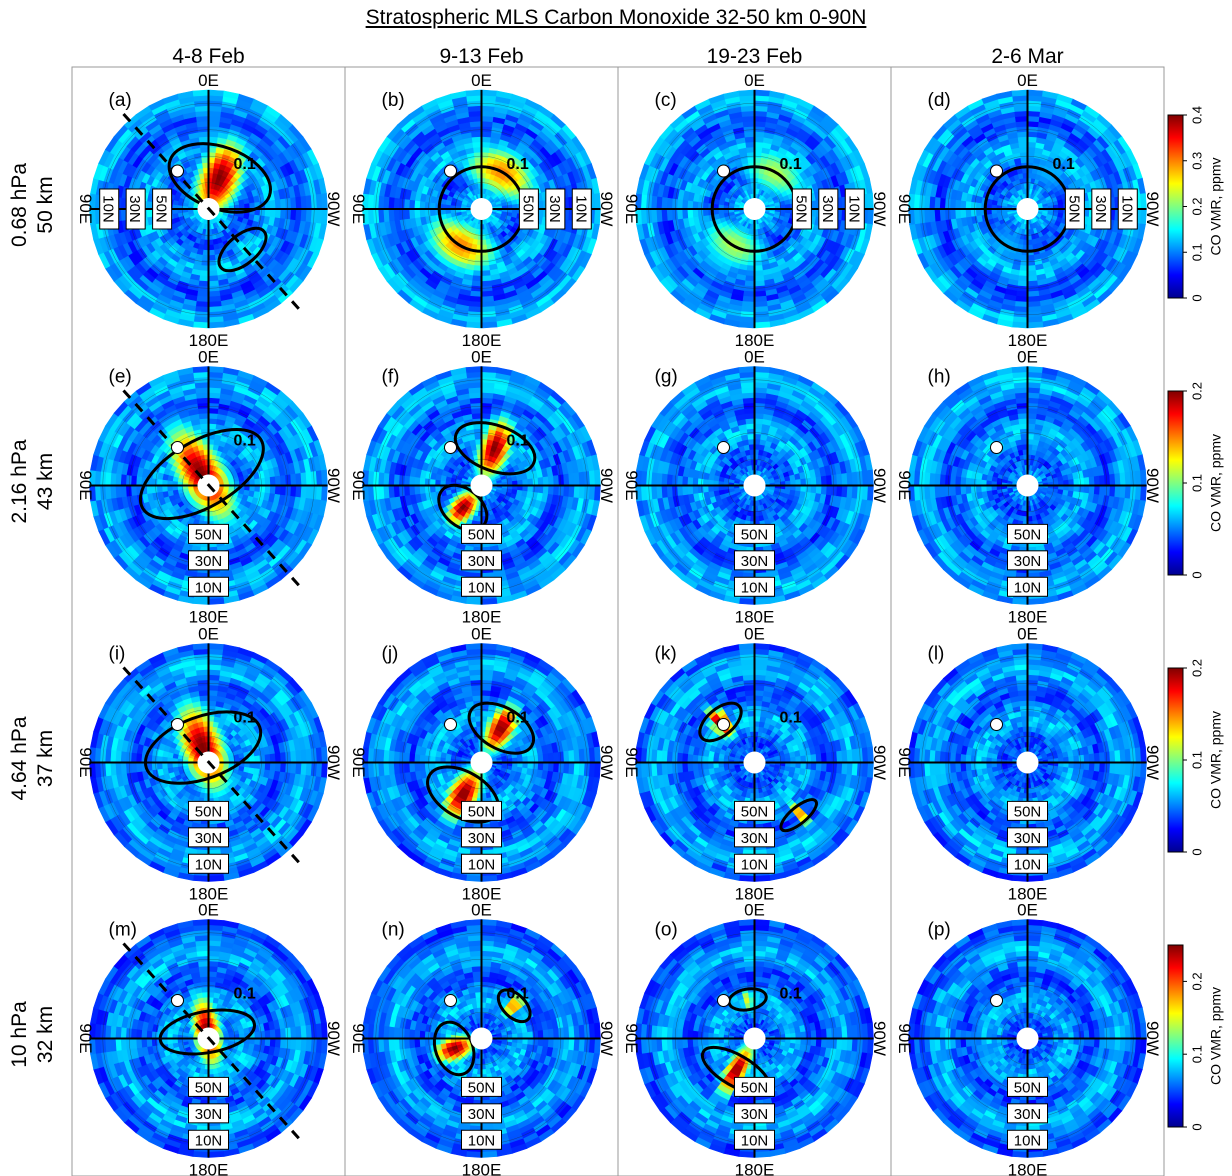  Describe the element at coordinates (393, 100) in the screenshot. I see `panel-label: (b)` at that location.